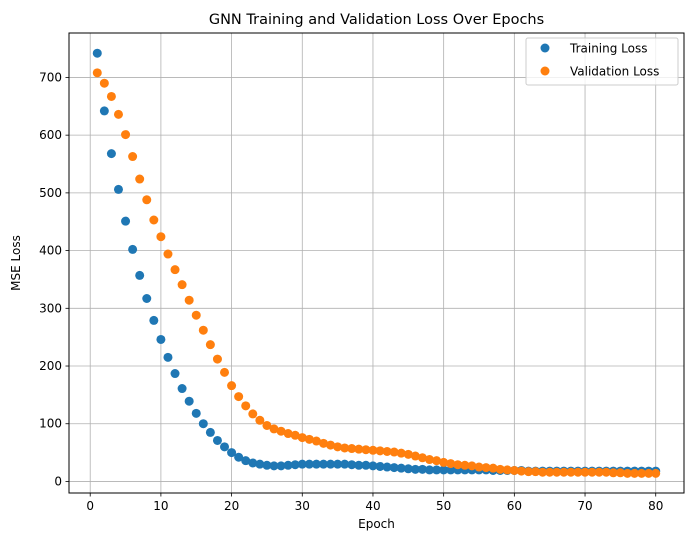 This screenshot has width=695, height=547. What do you see at coordinates (614, 72) in the screenshot?
I see `legend-label-validation-loss: Validation Loss` at bounding box center [614, 72].